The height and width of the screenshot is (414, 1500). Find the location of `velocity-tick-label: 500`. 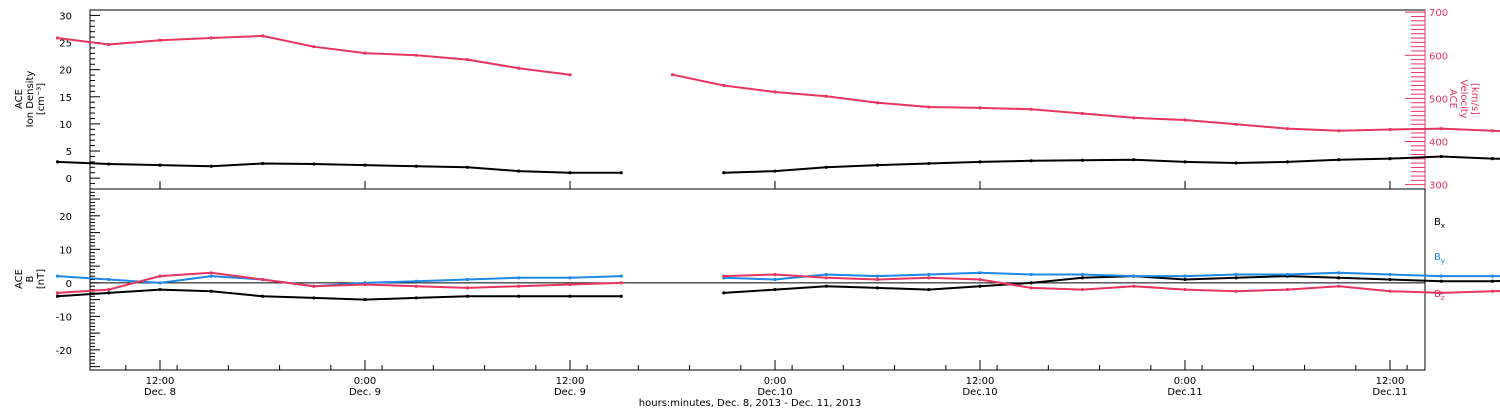

velocity-tick-label: 500 is located at coordinates (1438, 99).